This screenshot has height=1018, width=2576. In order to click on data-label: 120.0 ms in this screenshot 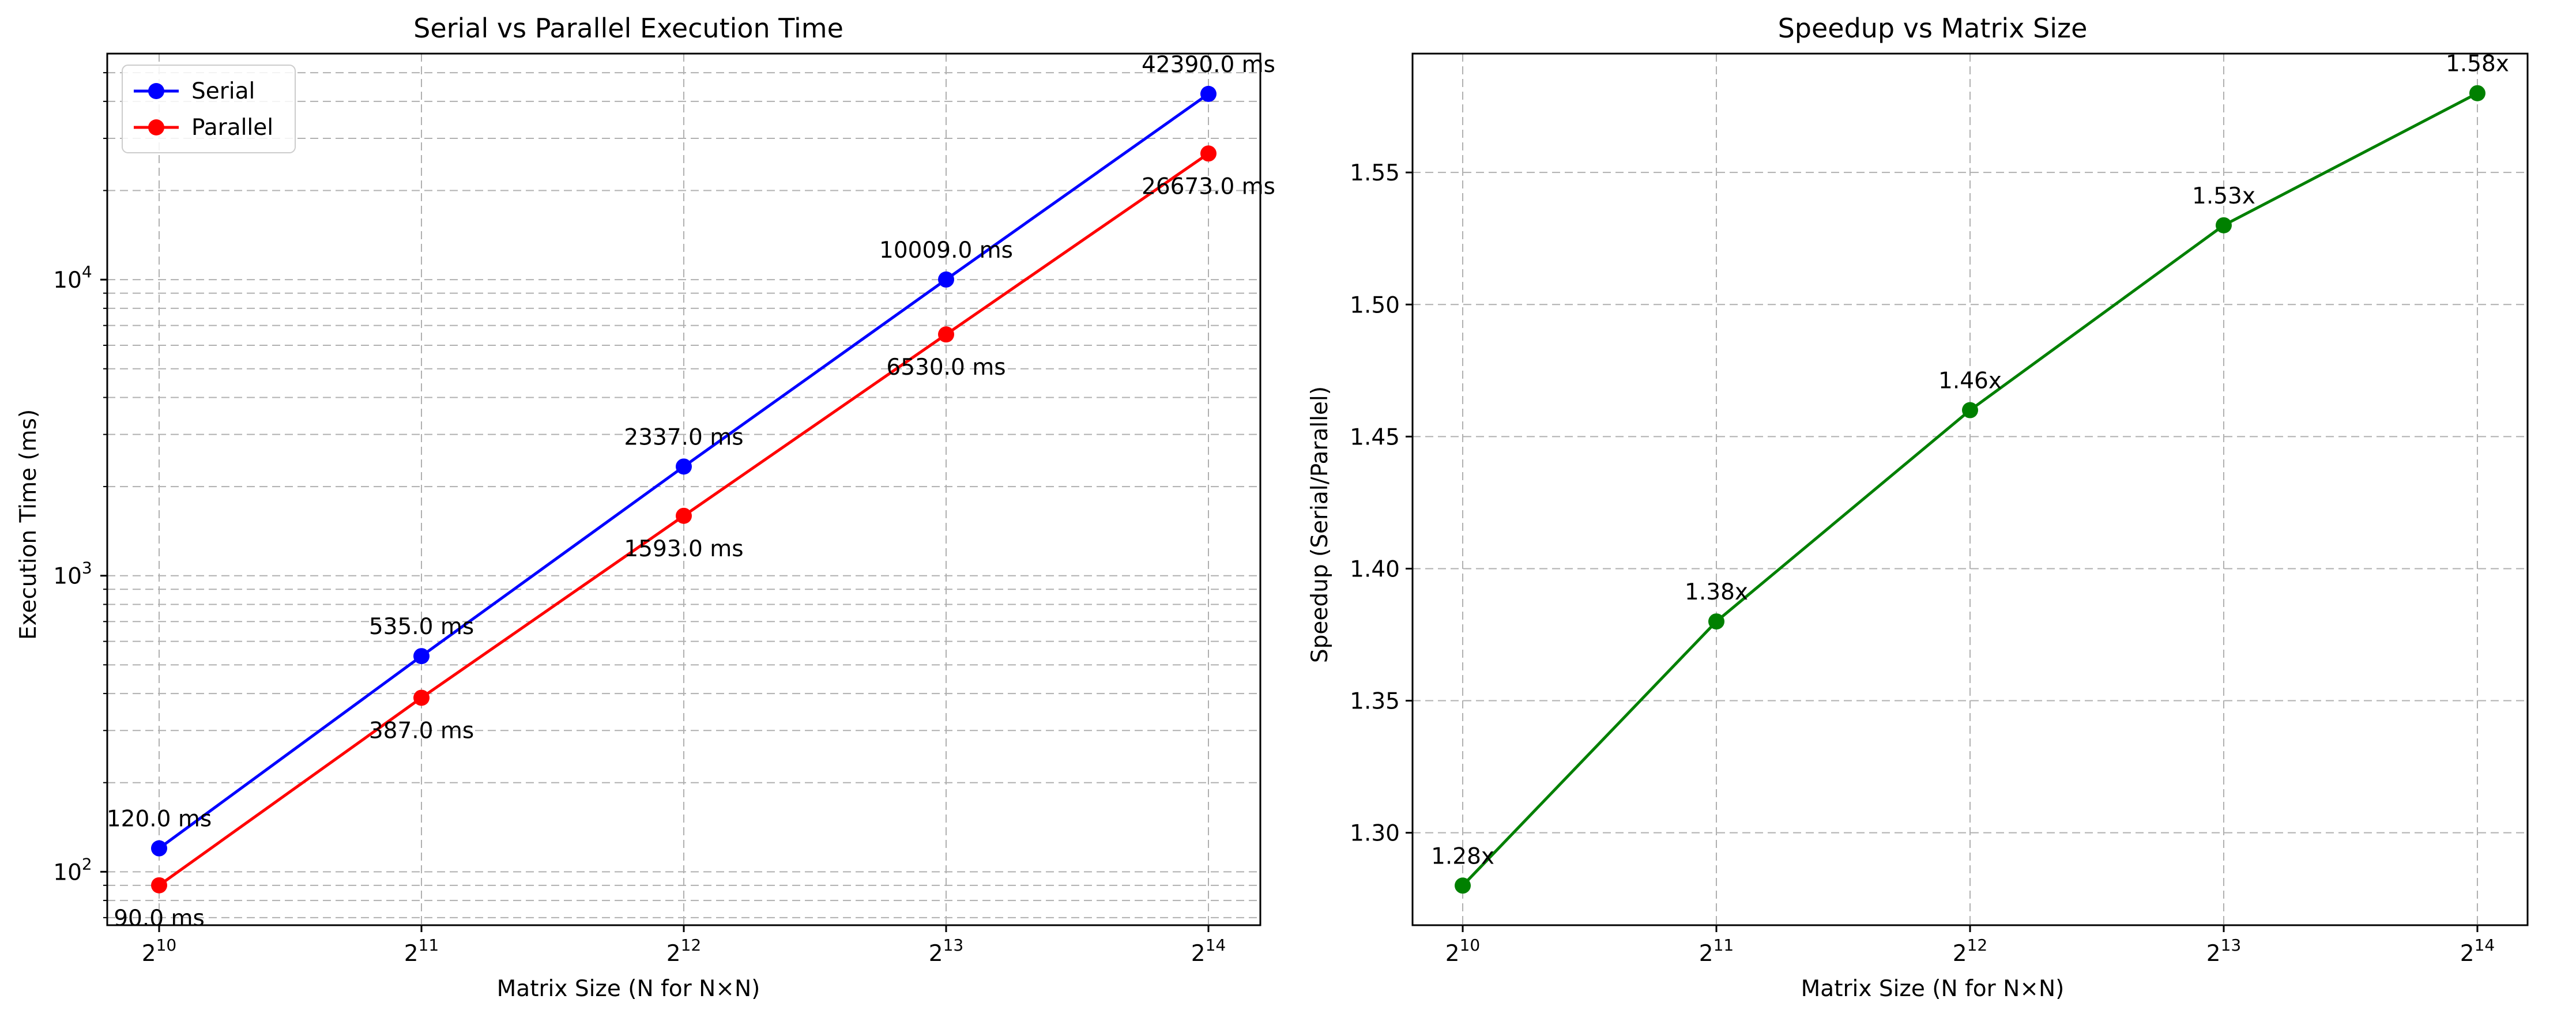, I will do `click(159, 819)`.